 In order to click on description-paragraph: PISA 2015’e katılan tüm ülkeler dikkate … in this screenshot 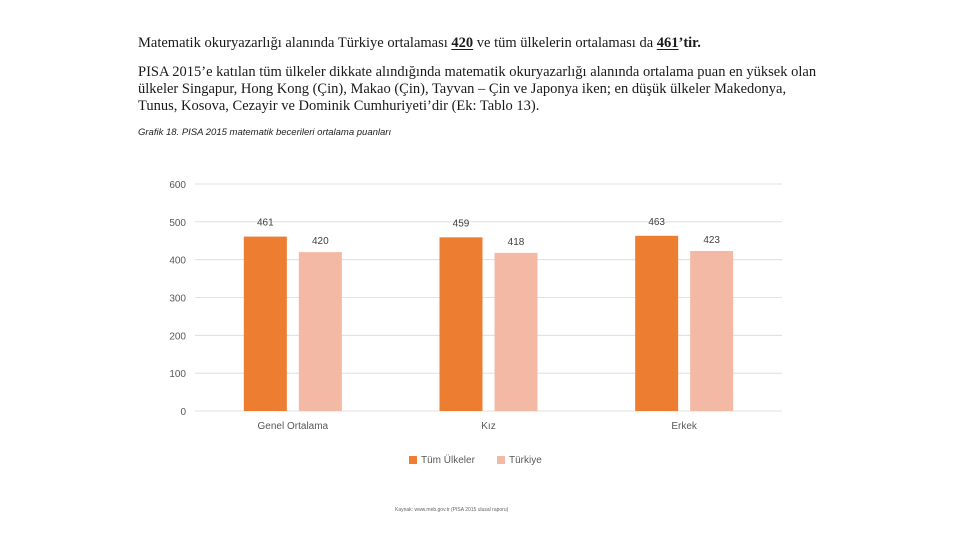, I will do `click(477, 89)`.